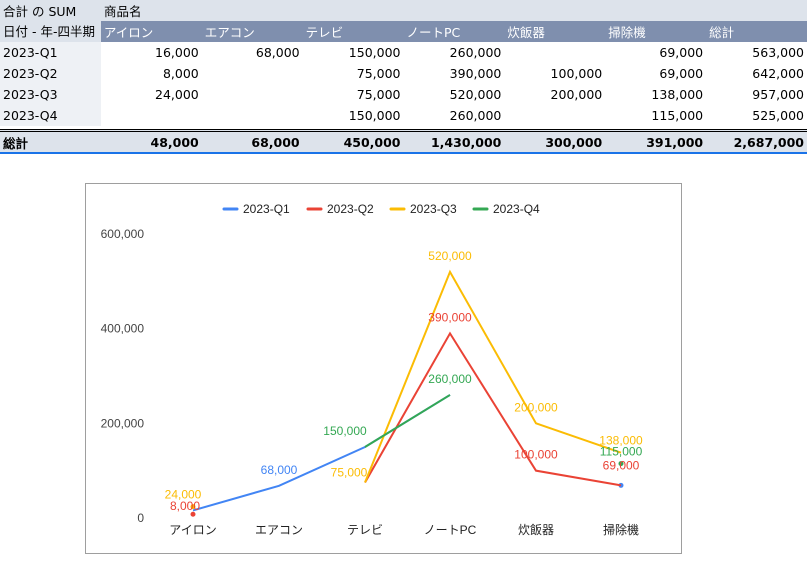 Image resolution: width=807 pixels, height=566 pixels. Describe the element at coordinates (450, 379) in the screenshot. I see `data-label: 260,000` at that location.